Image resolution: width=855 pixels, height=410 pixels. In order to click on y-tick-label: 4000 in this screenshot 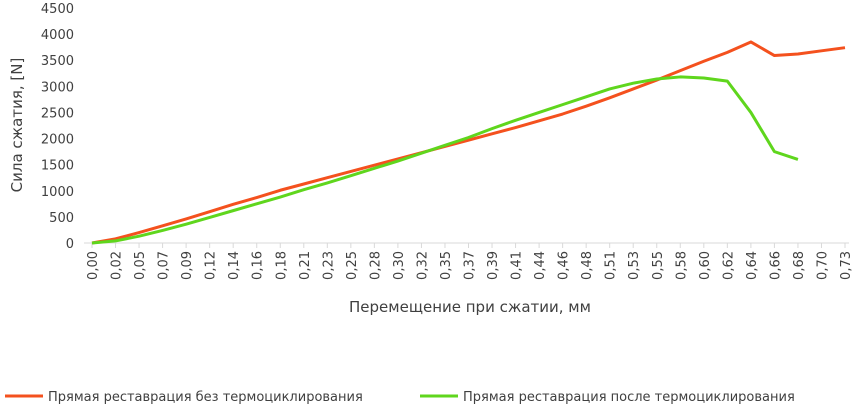, I will do `click(57, 35)`.